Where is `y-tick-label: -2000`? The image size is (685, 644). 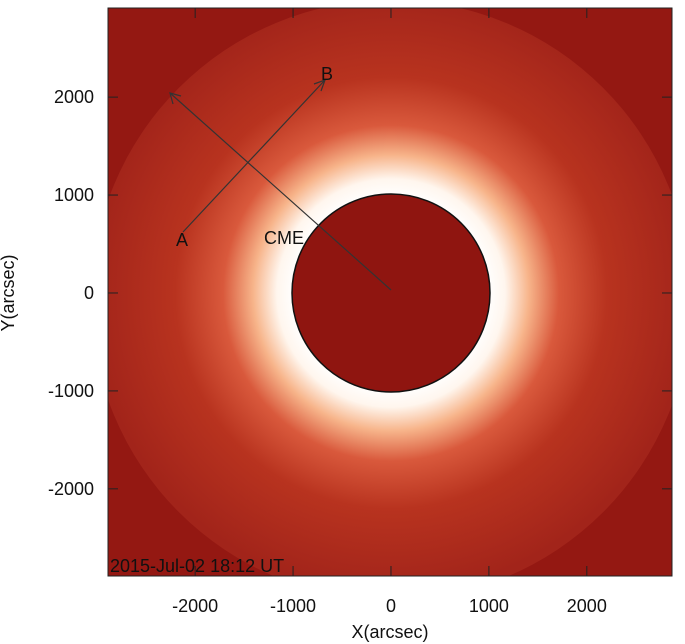
y-tick-label: -2000 is located at coordinates (71, 489).